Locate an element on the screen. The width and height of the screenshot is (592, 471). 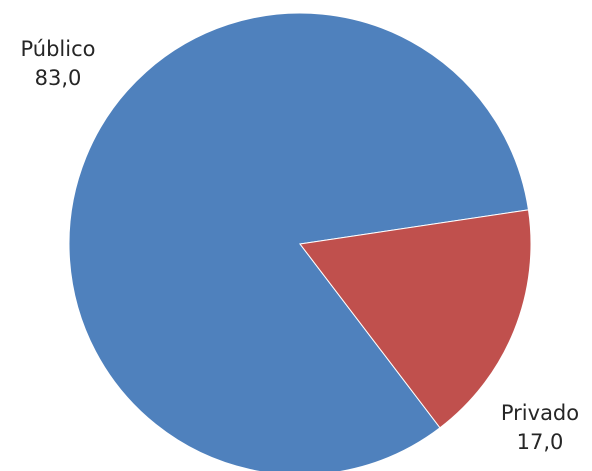
data-label-value: 83,0 is located at coordinates (58, 78).